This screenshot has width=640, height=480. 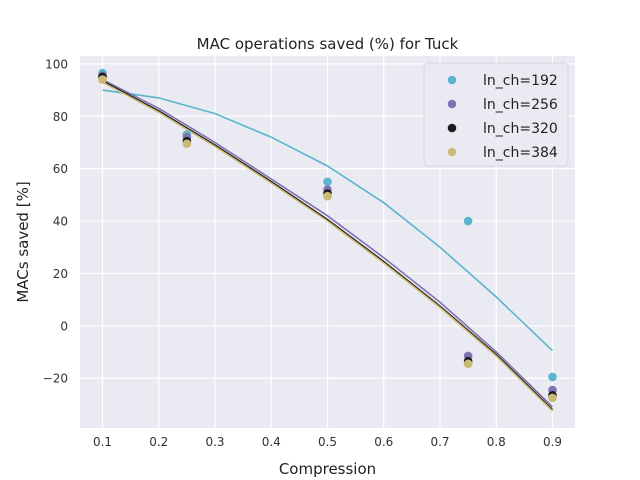 What do you see at coordinates (520, 105) in the screenshot?
I see `legend-label: ln_ch=256` at bounding box center [520, 105].